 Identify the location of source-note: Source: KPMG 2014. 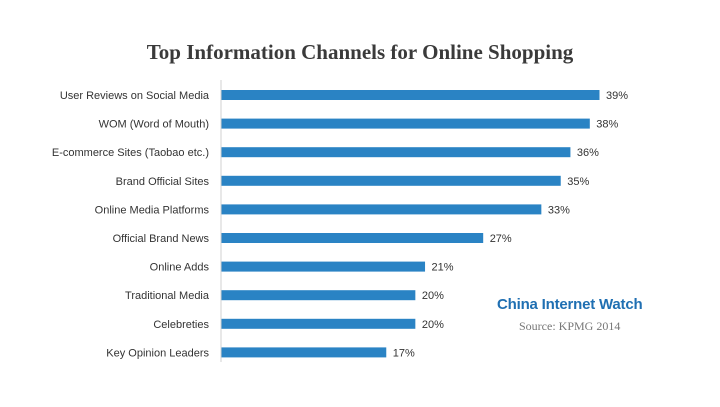
(570, 326).